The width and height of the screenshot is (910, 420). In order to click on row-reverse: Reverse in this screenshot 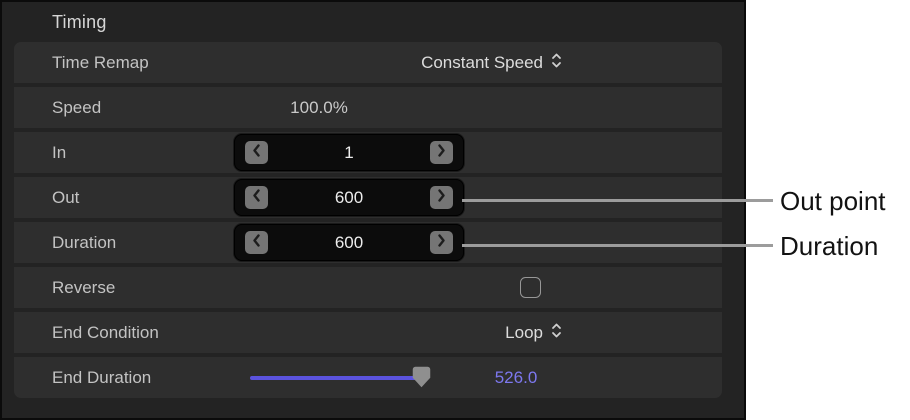, I will do `click(368, 287)`.